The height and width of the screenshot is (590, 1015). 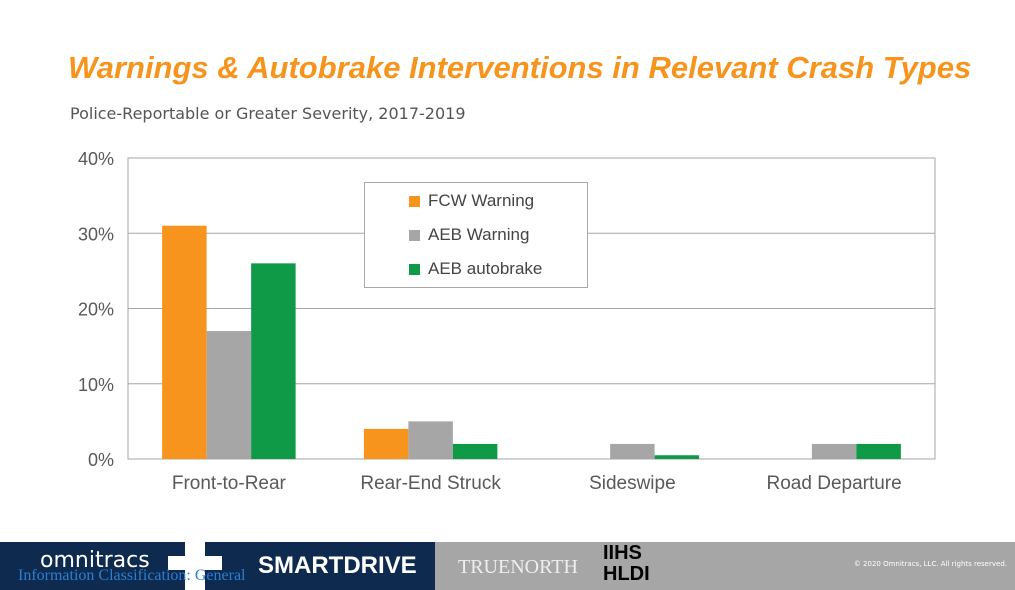 What do you see at coordinates (518, 567) in the screenshot?
I see `truenorth-logo: TRUENORTH` at bounding box center [518, 567].